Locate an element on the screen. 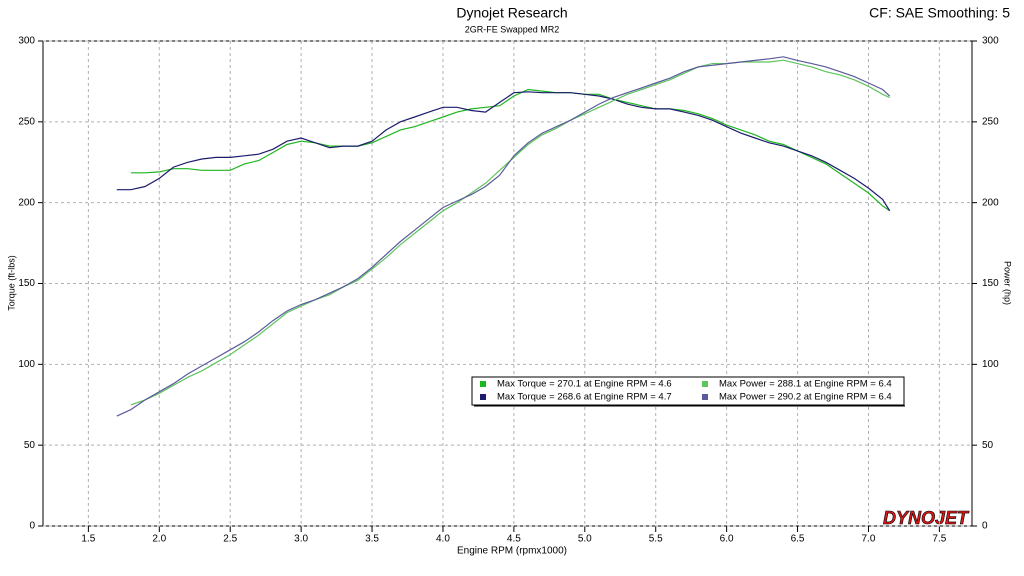 This screenshot has height=576, width=1024. legend-label: Max Torque = 270.1 at Engine RPM = 4.6 is located at coordinates (584, 384).